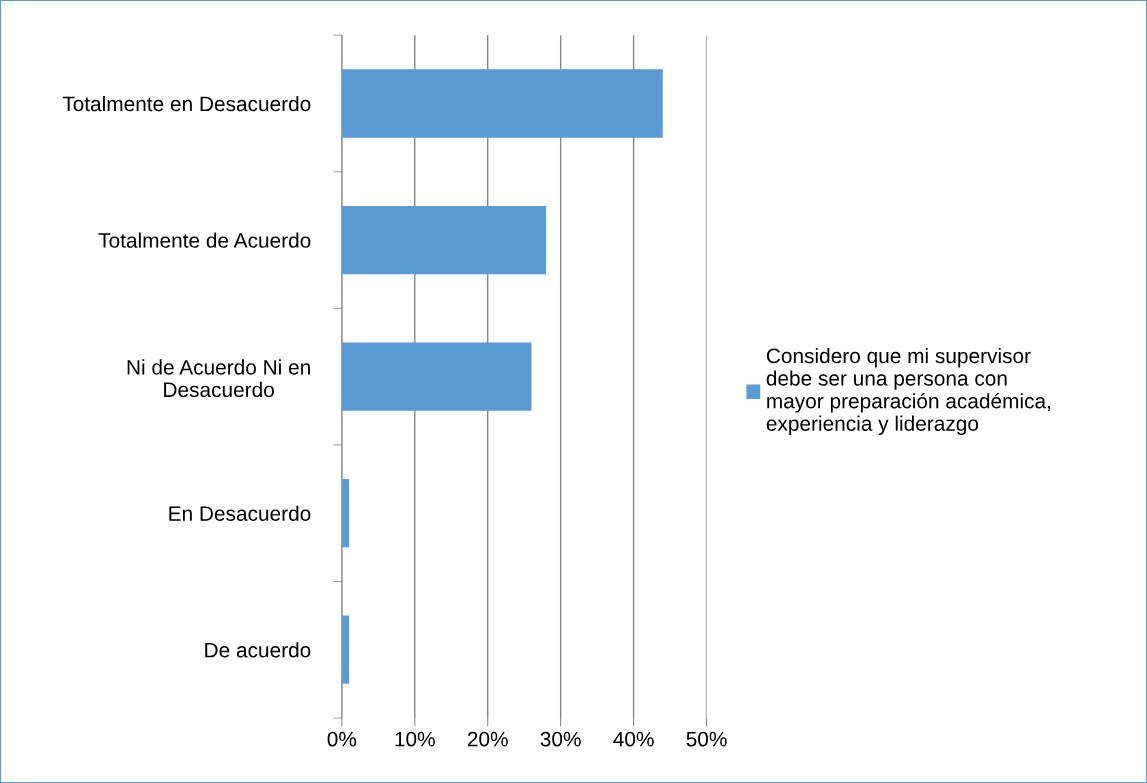  Describe the element at coordinates (487, 739) in the screenshot. I see `x-tick-label: 20%` at that location.